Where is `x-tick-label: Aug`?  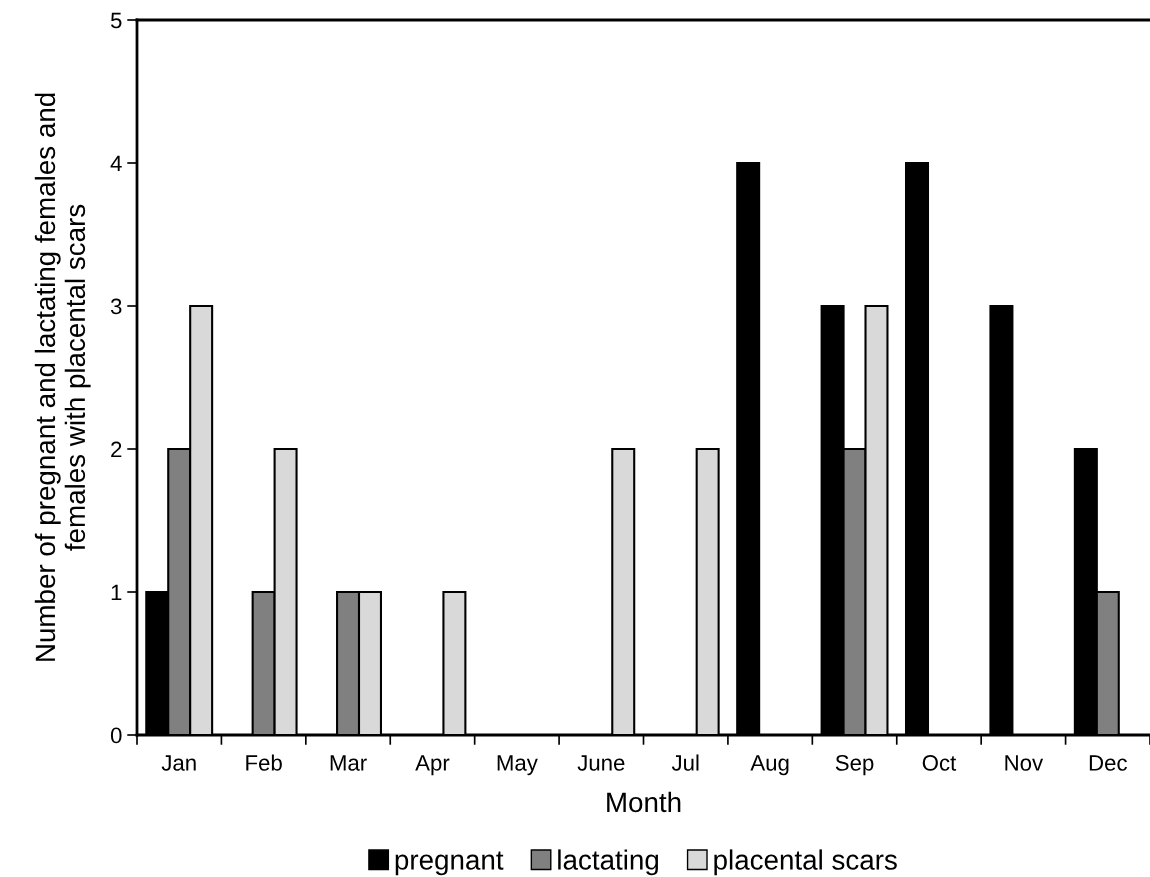
x-tick-label: Aug is located at coordinates (769, 765).